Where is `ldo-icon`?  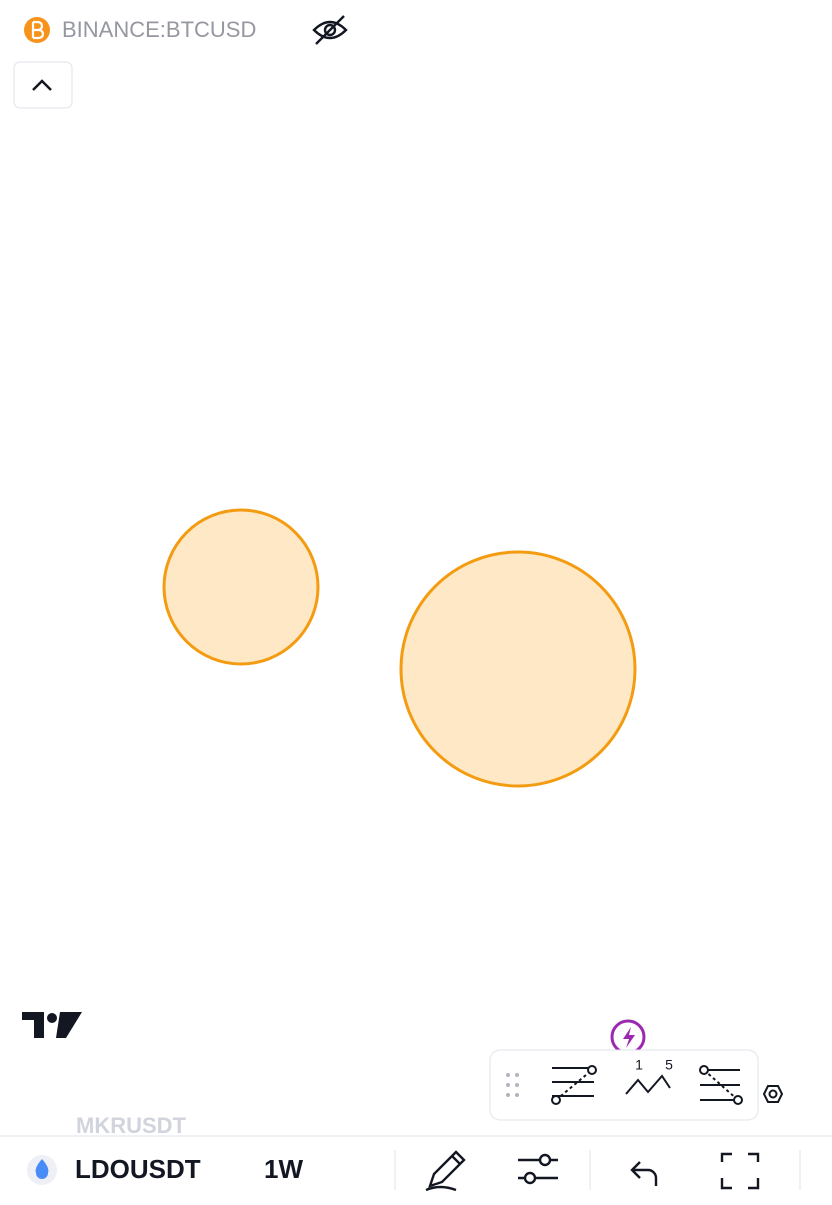 ldo-icon is located at coordinates (42, 1169).